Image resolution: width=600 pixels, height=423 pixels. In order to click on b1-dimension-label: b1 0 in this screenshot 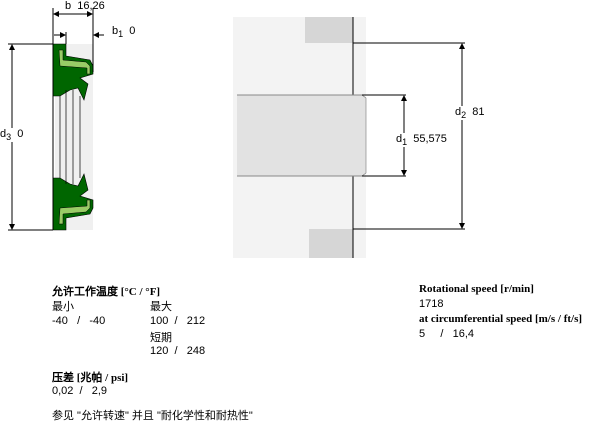, I will do `click(124, 32)`.